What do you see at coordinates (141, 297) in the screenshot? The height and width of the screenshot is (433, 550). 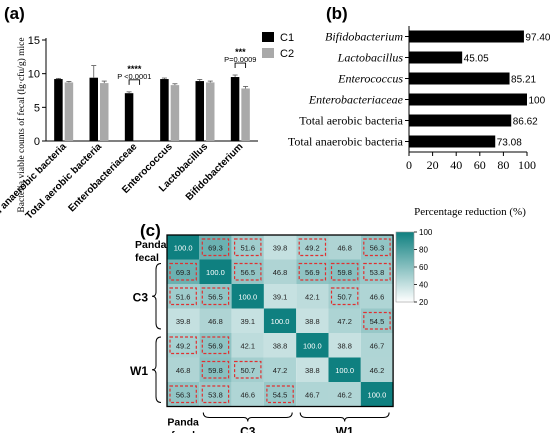 I see `c-row-label: C3` at bounding box center [141, 297].